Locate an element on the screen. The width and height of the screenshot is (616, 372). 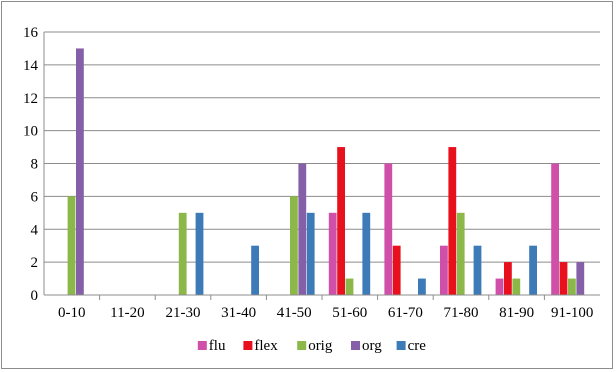
legend-swatch-flu is located at coordinates (202, 345).